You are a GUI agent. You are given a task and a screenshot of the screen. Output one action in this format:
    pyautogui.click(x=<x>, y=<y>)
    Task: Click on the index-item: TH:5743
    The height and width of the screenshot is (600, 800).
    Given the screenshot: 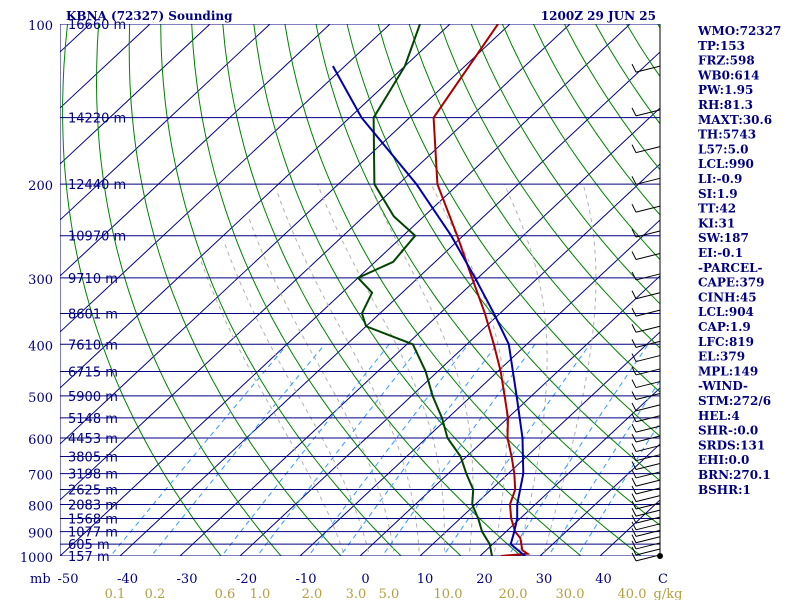 What is the action you would take?
    pyautogui.click(x=727, y=135)
    